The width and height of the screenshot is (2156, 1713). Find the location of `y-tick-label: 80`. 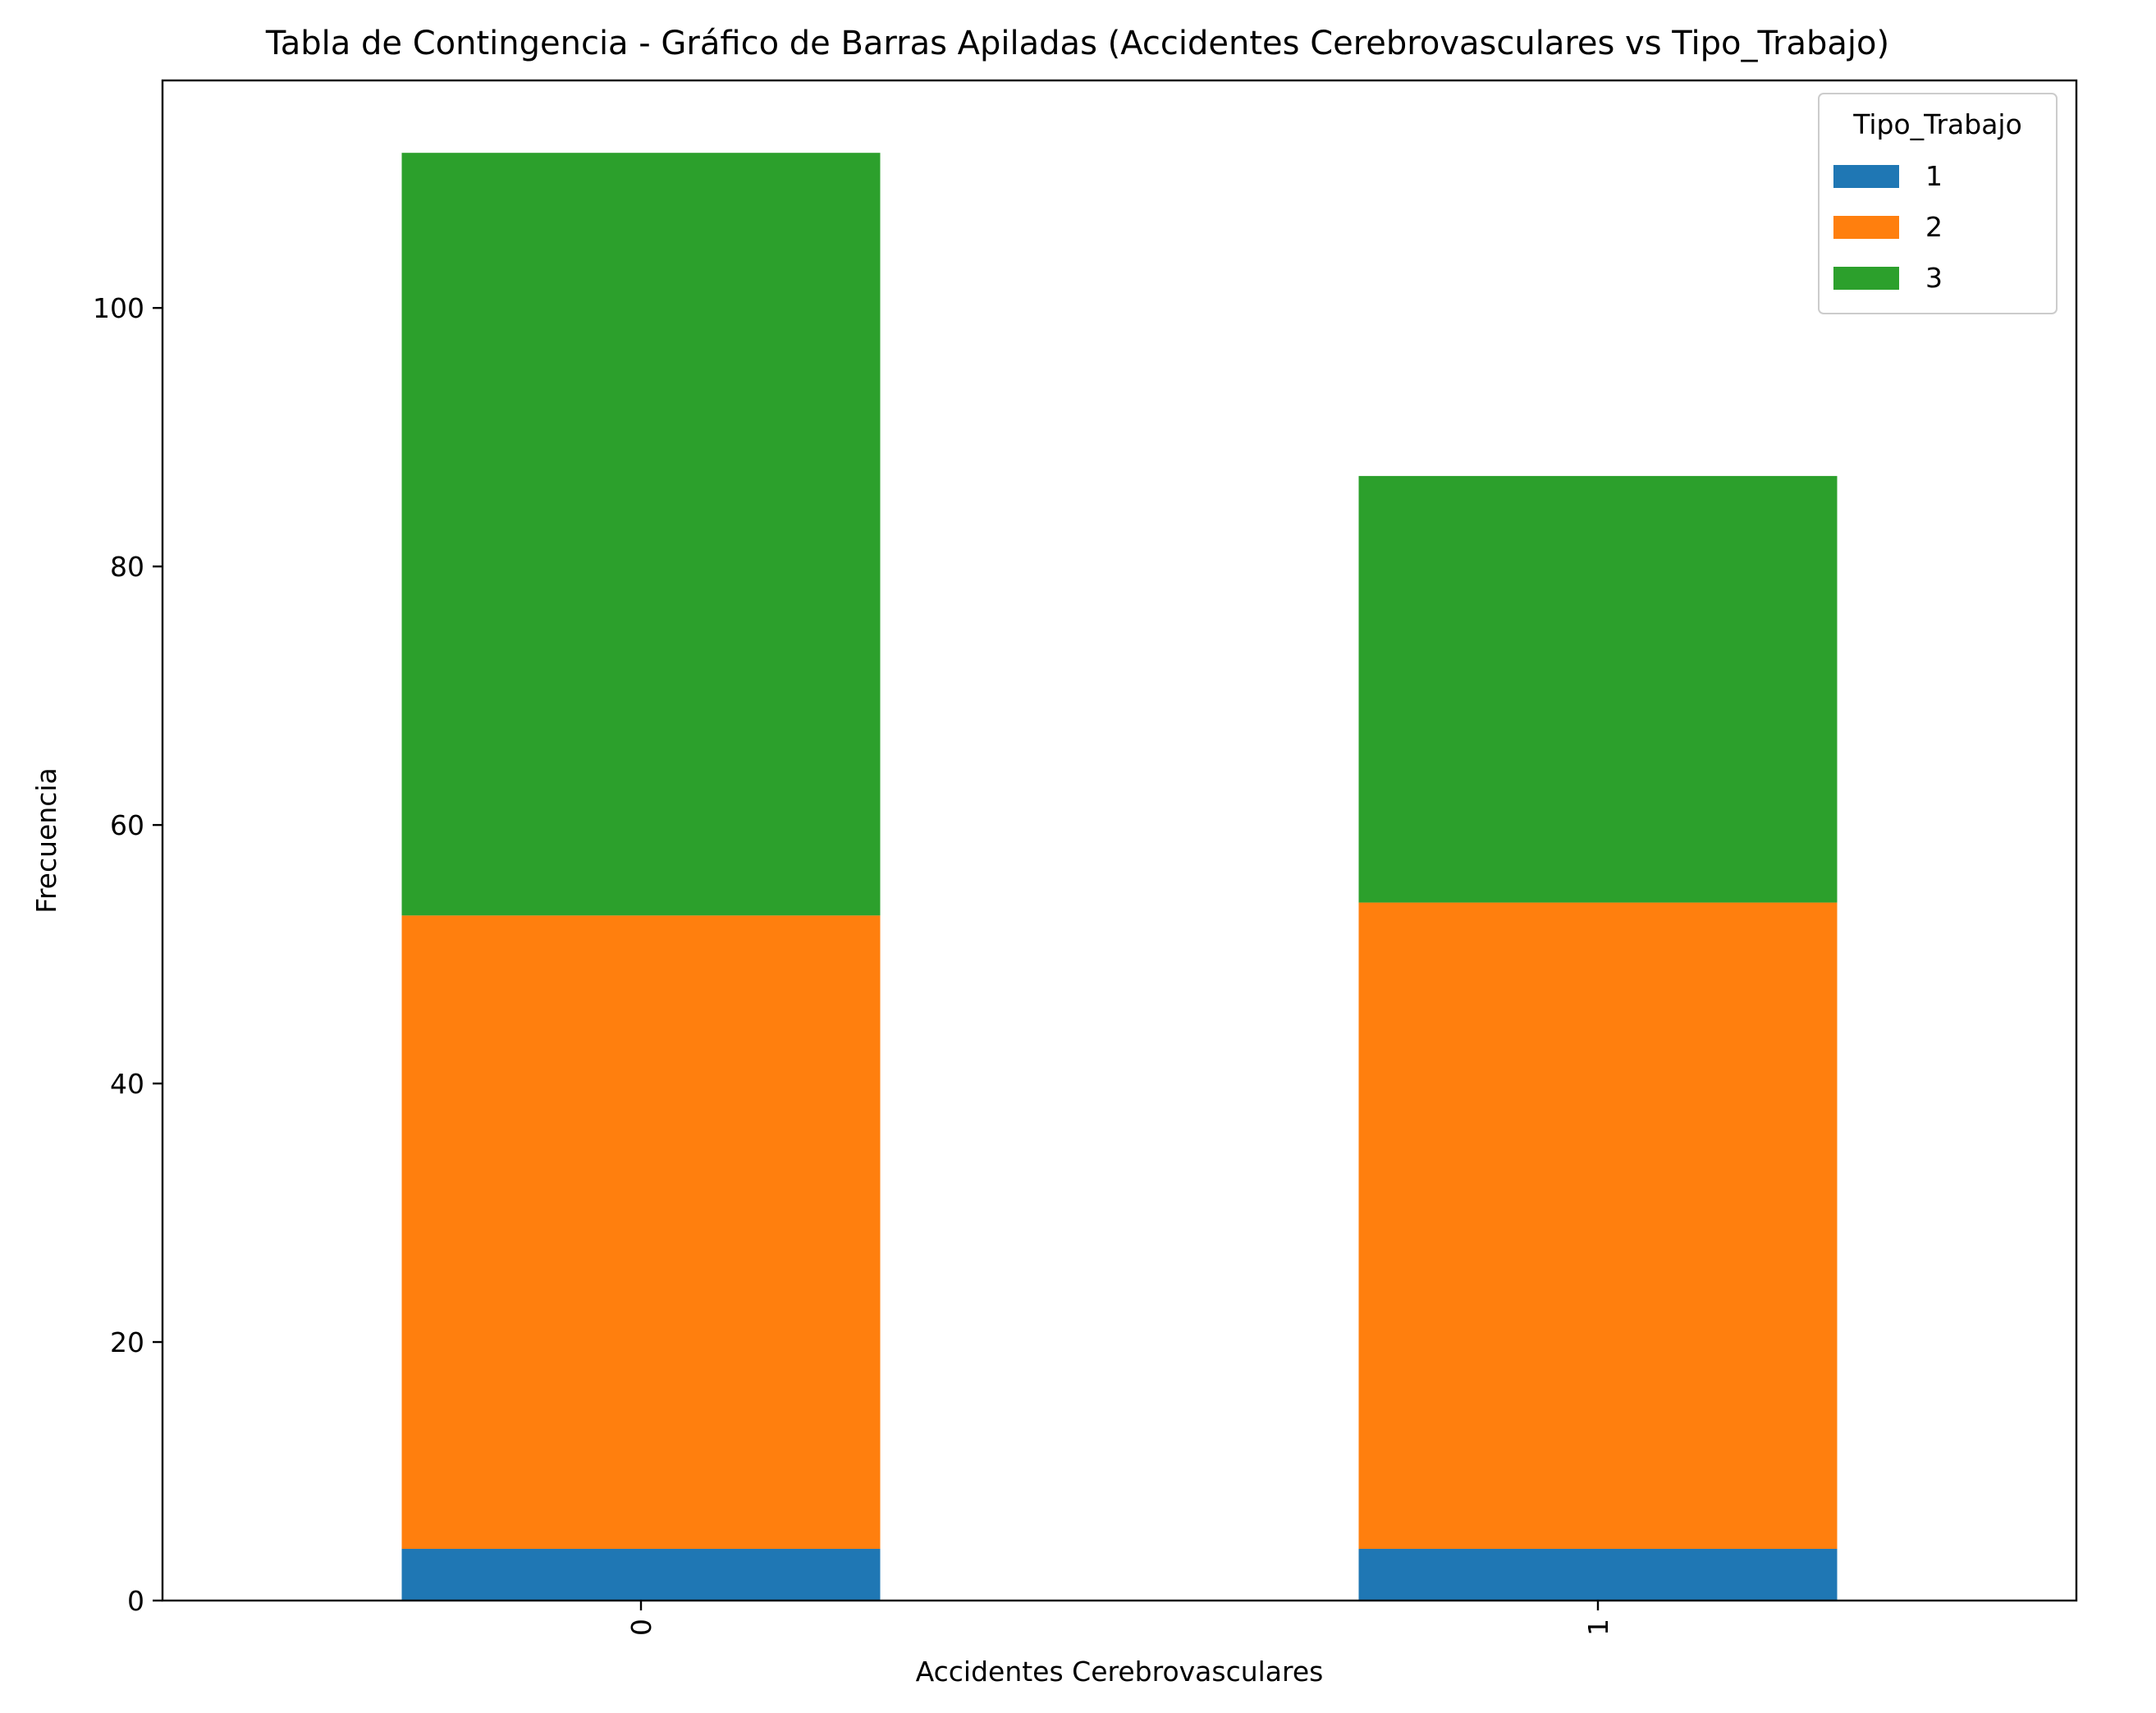

y-tick-label: 80 is located at coordinates (127, 567).